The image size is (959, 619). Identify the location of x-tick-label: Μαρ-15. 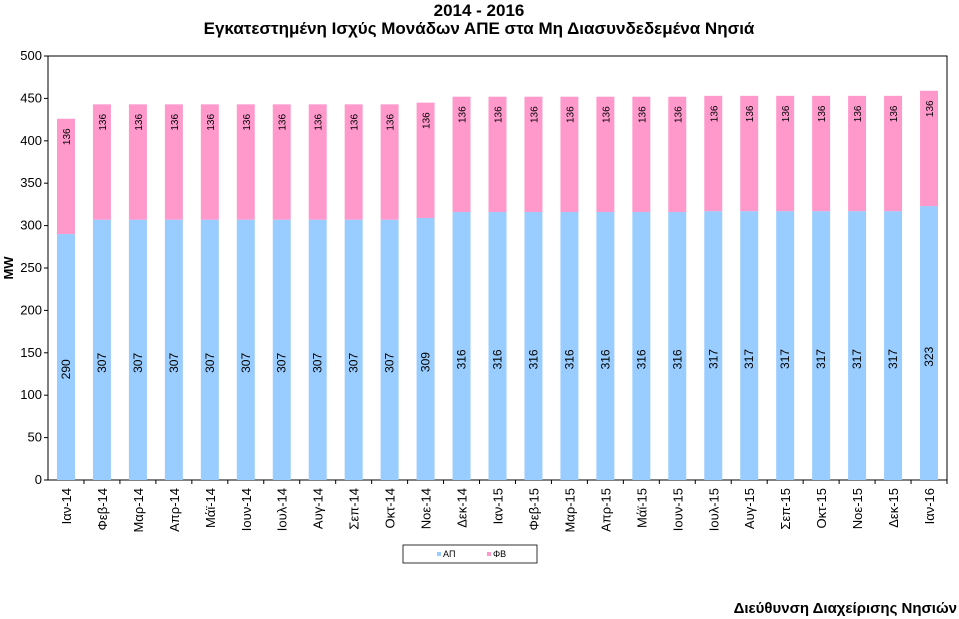
(569, 510).